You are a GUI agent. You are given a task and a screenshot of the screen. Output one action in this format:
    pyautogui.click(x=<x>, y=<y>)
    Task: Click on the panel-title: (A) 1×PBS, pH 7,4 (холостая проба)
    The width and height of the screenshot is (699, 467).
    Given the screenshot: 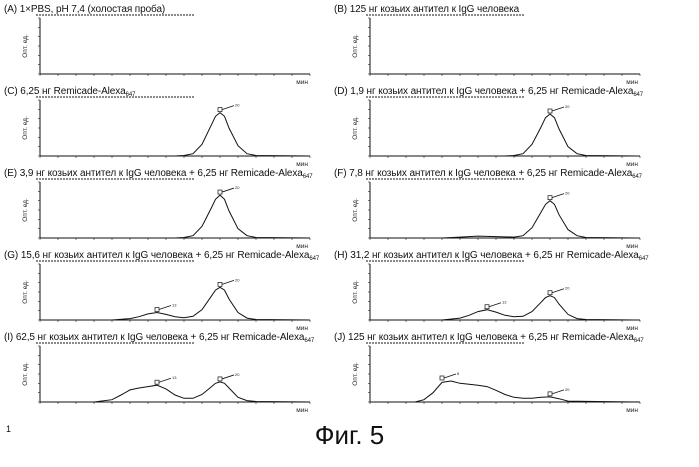 What is the action you would take?
    pyautogui.click(x=84, y=10)
    